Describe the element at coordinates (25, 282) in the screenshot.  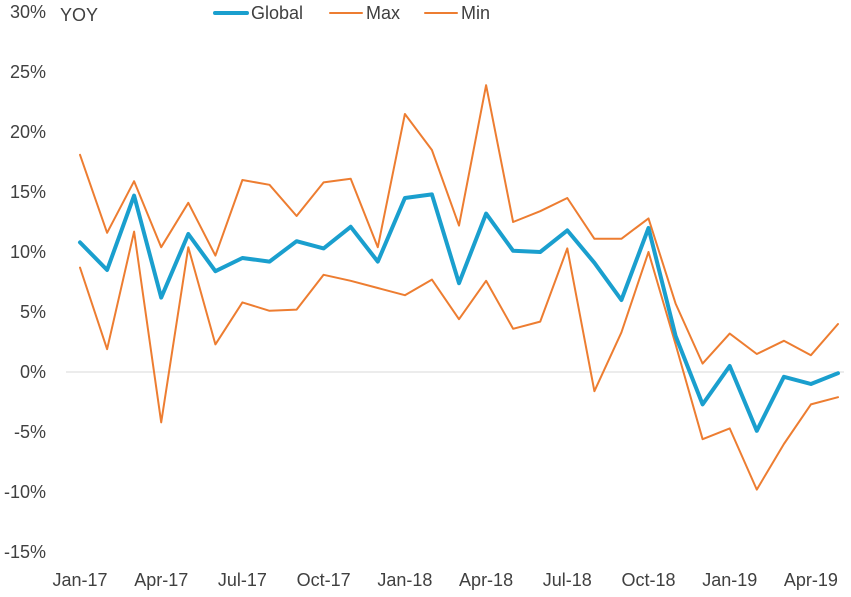
I see `y-axis: 30% 25% 20% 15% 10% 5% 0% -5% -10% -15%` at that location.